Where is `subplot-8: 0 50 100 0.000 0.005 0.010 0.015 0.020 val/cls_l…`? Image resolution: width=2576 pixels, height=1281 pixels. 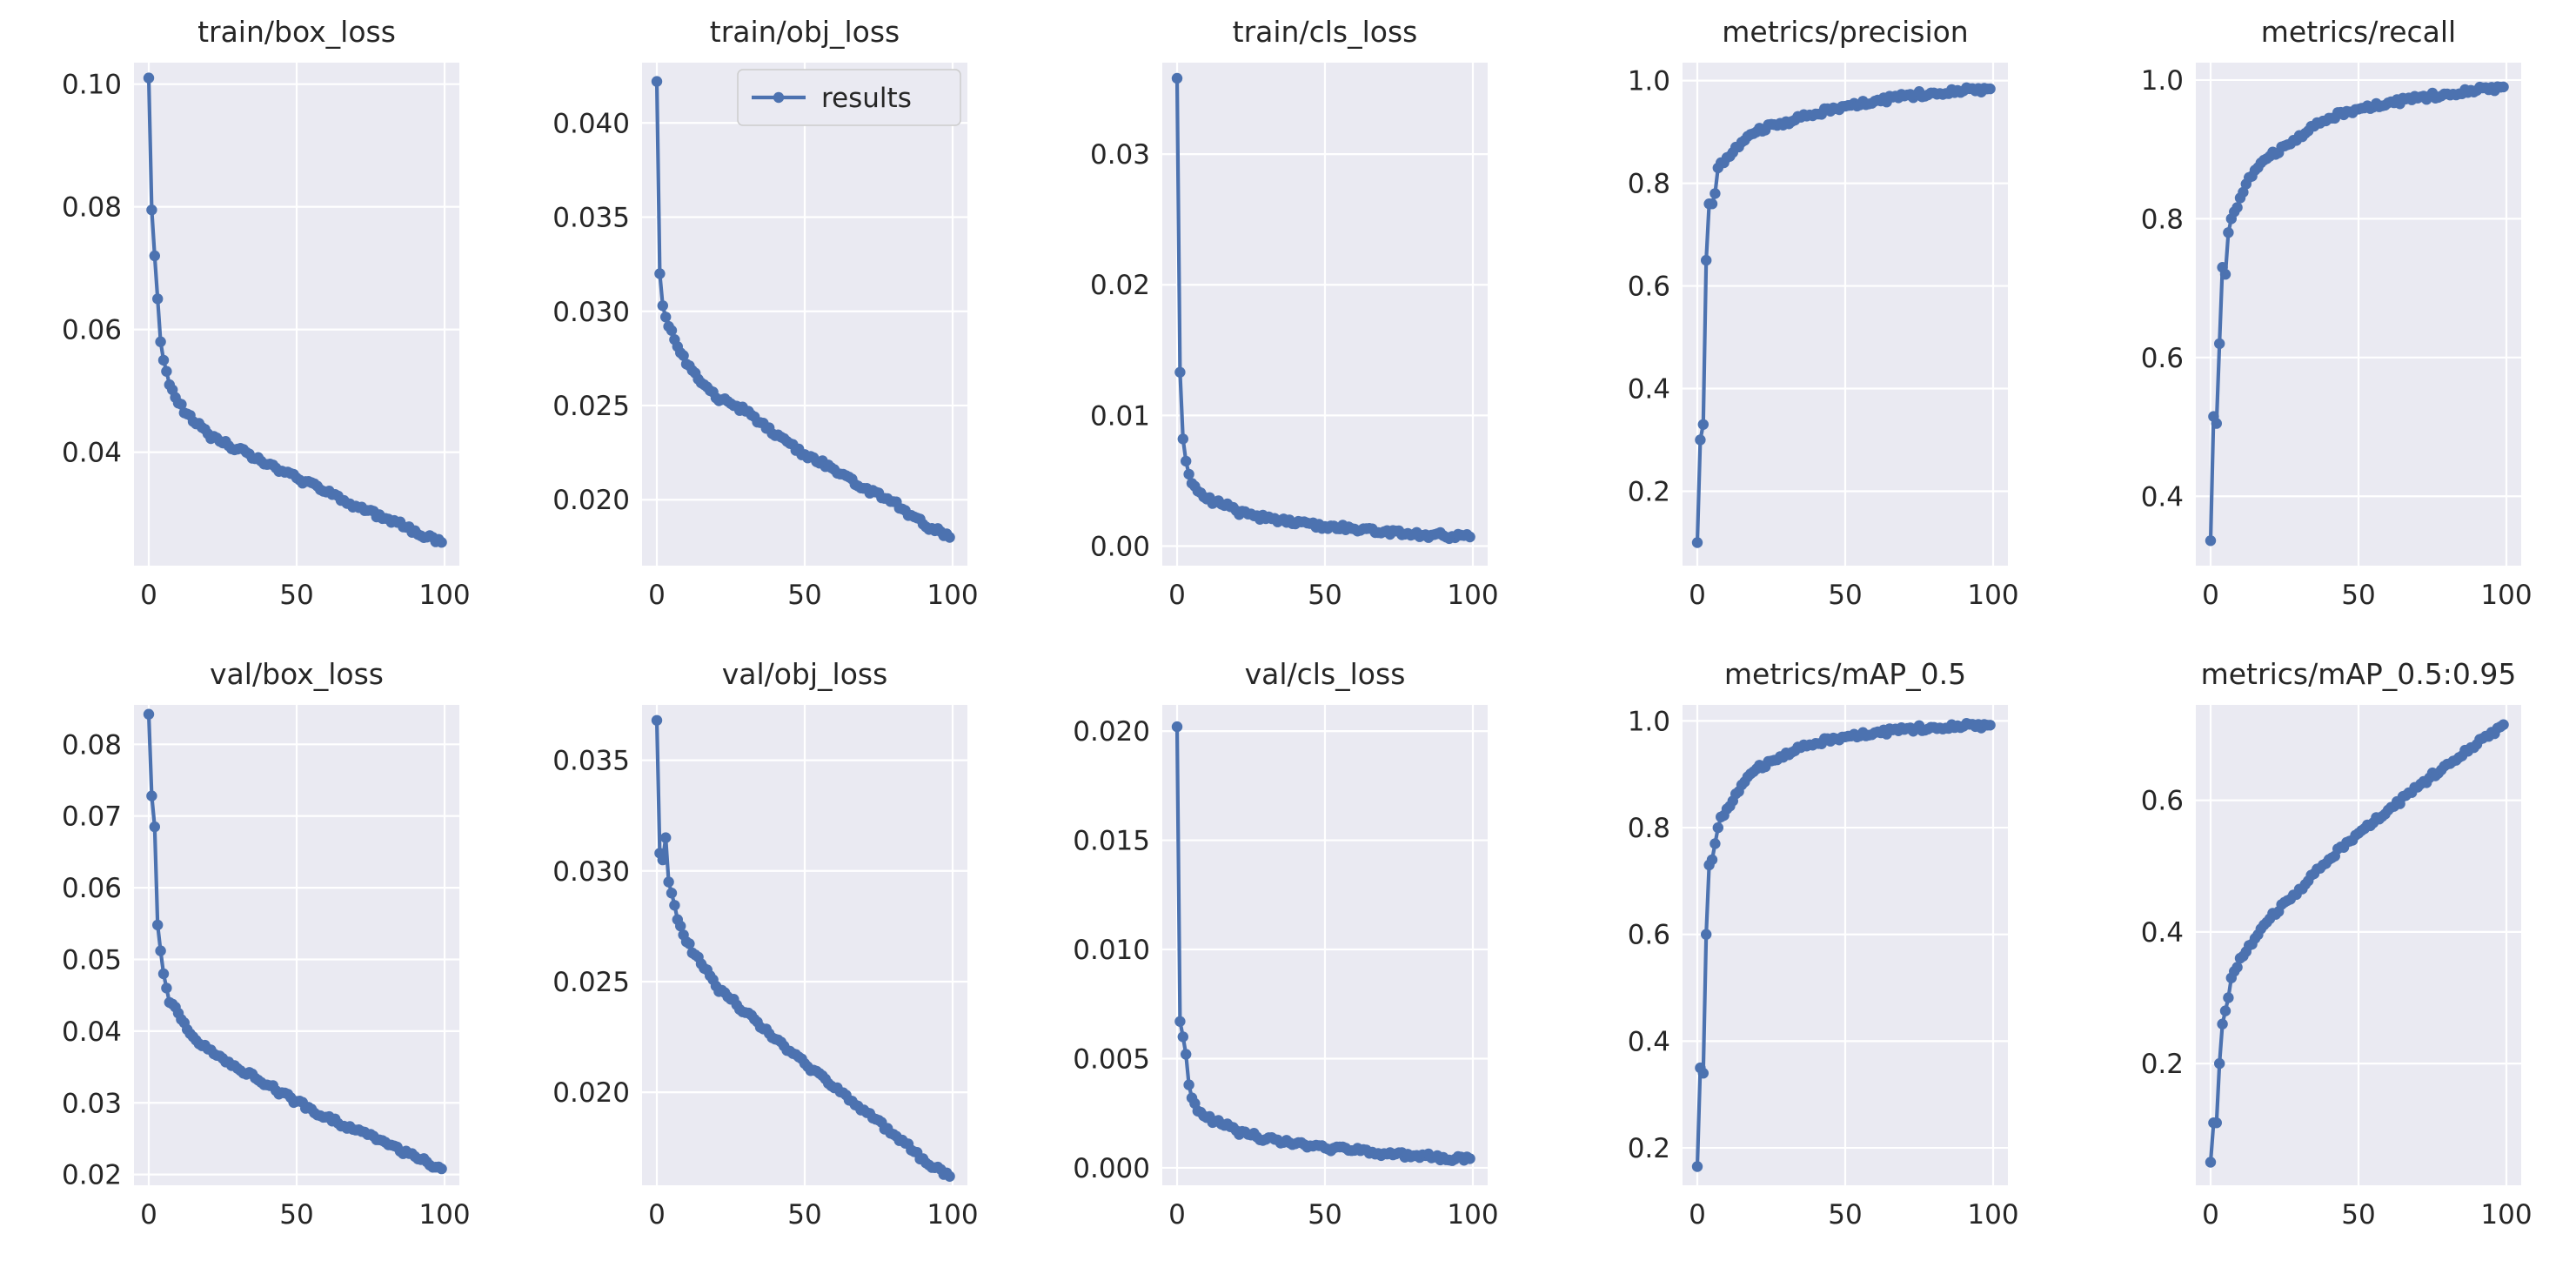 subplot-8: 0 50 100 0.000 0.005 0.010 0.015 0.020 val/cls_l… is located at coordinates (1285, 944).